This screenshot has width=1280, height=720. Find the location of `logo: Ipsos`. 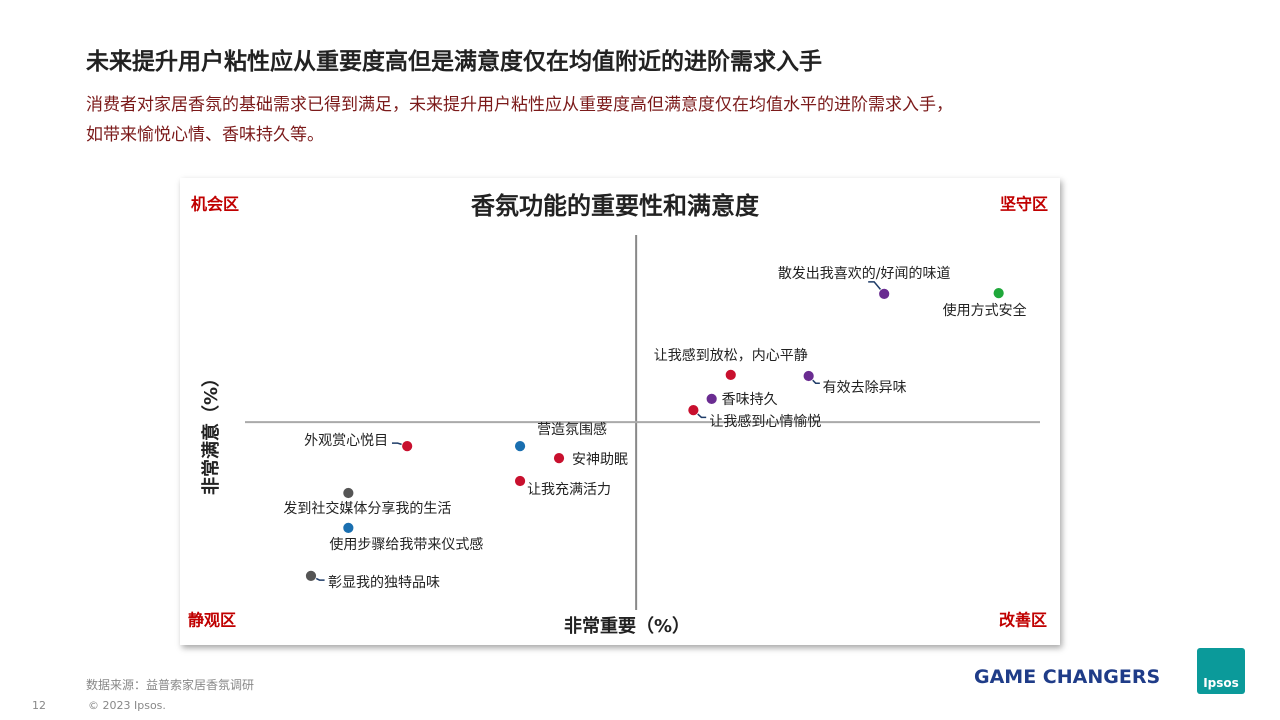

logo: Ipsos is located at coordinates (1221, 671).